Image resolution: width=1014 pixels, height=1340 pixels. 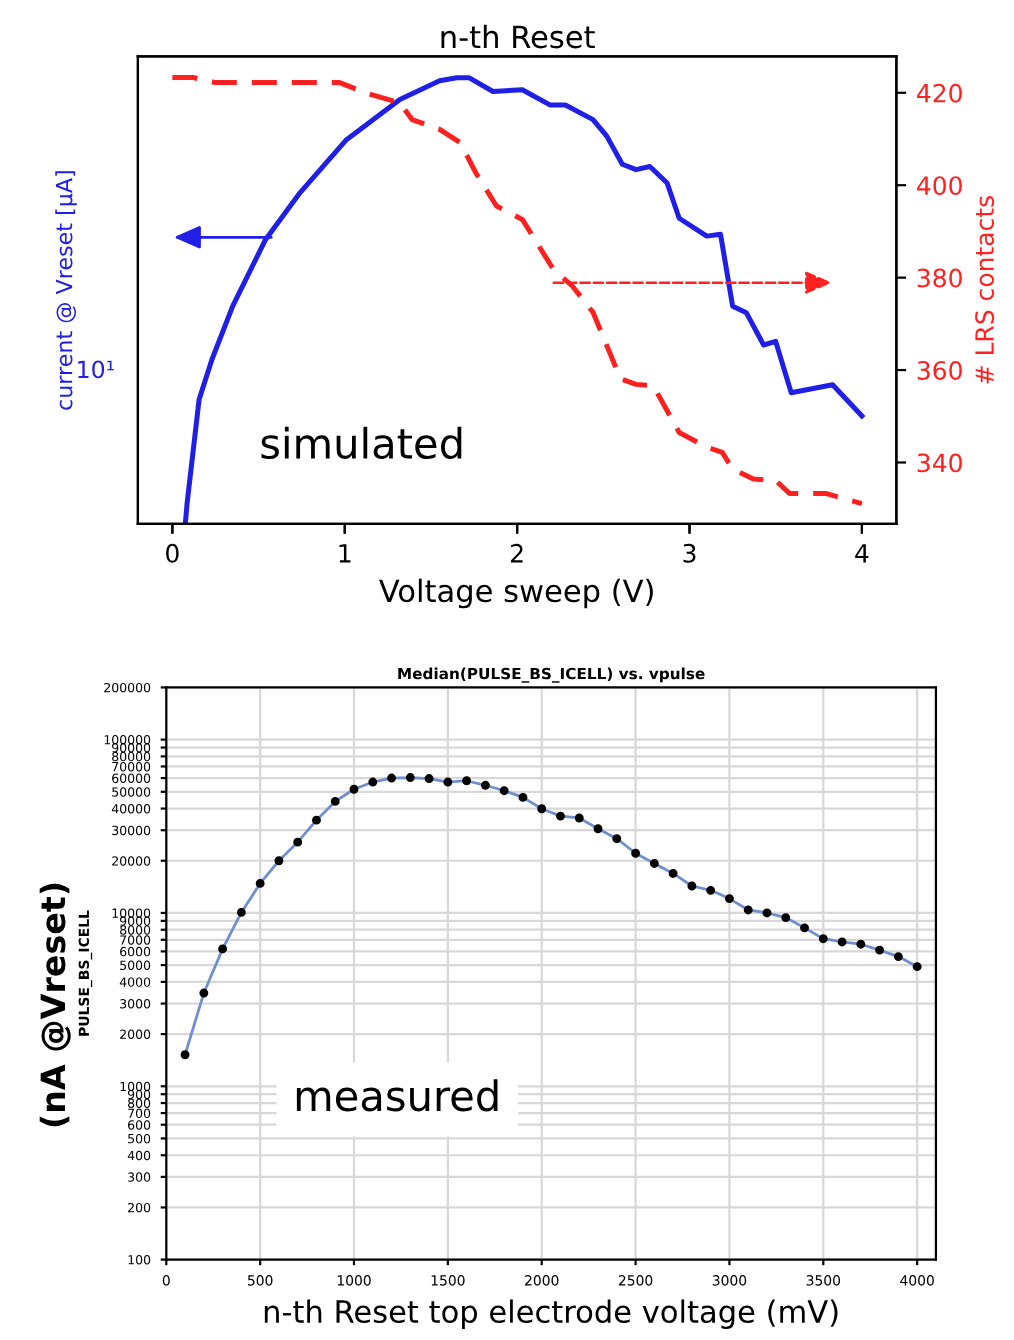 I want to click on y-tick-label: 420, so click(x=939, y=93).